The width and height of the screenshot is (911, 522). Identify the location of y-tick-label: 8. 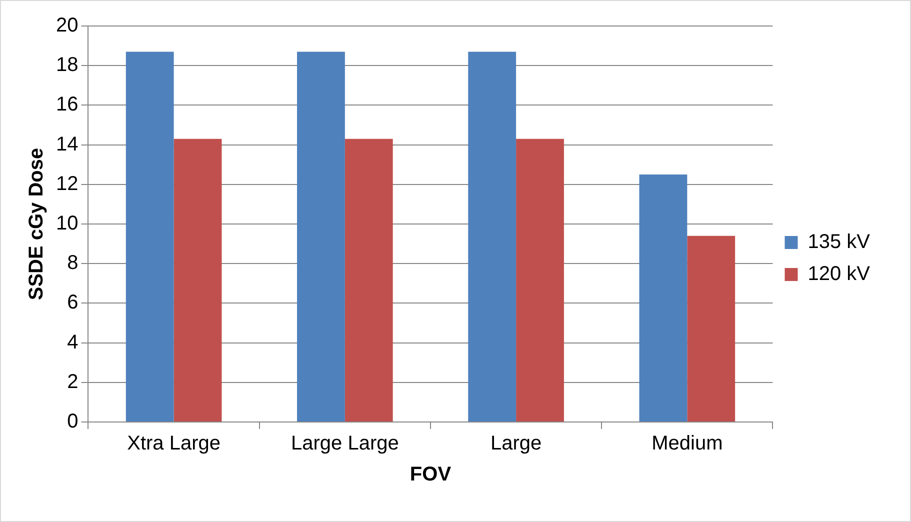
(72, 263).